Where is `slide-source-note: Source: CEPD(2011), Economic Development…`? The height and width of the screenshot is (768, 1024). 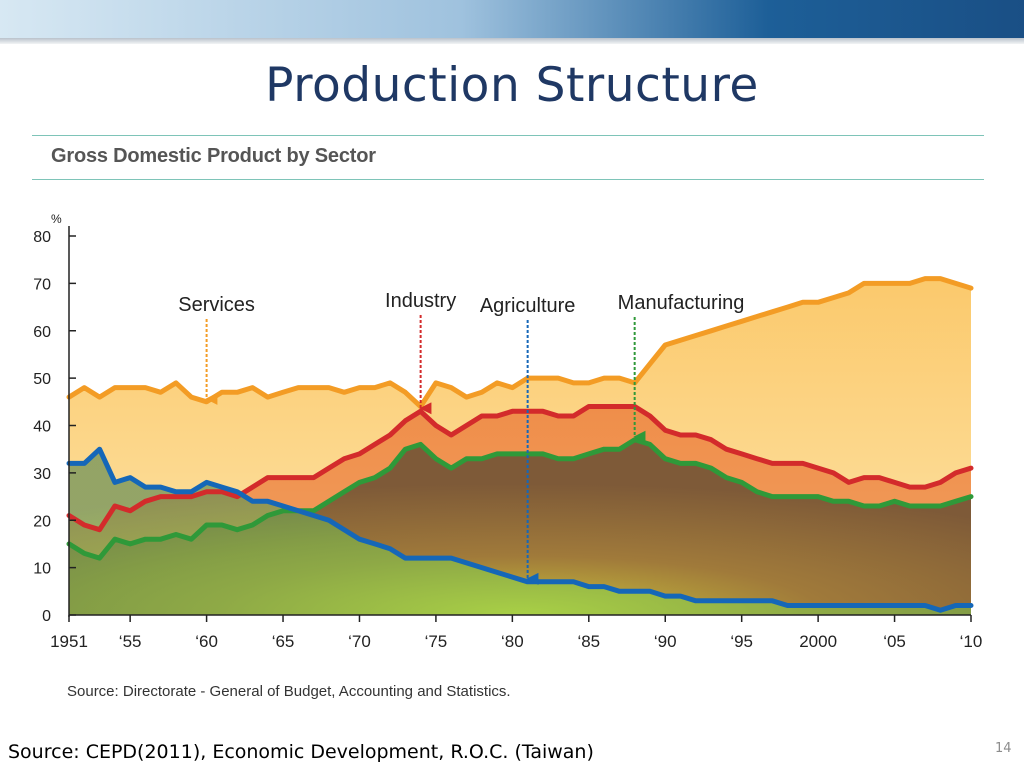
slide-source-note: Source: CEPD(2011), Economic Development… is located at coordinates (301, 752).